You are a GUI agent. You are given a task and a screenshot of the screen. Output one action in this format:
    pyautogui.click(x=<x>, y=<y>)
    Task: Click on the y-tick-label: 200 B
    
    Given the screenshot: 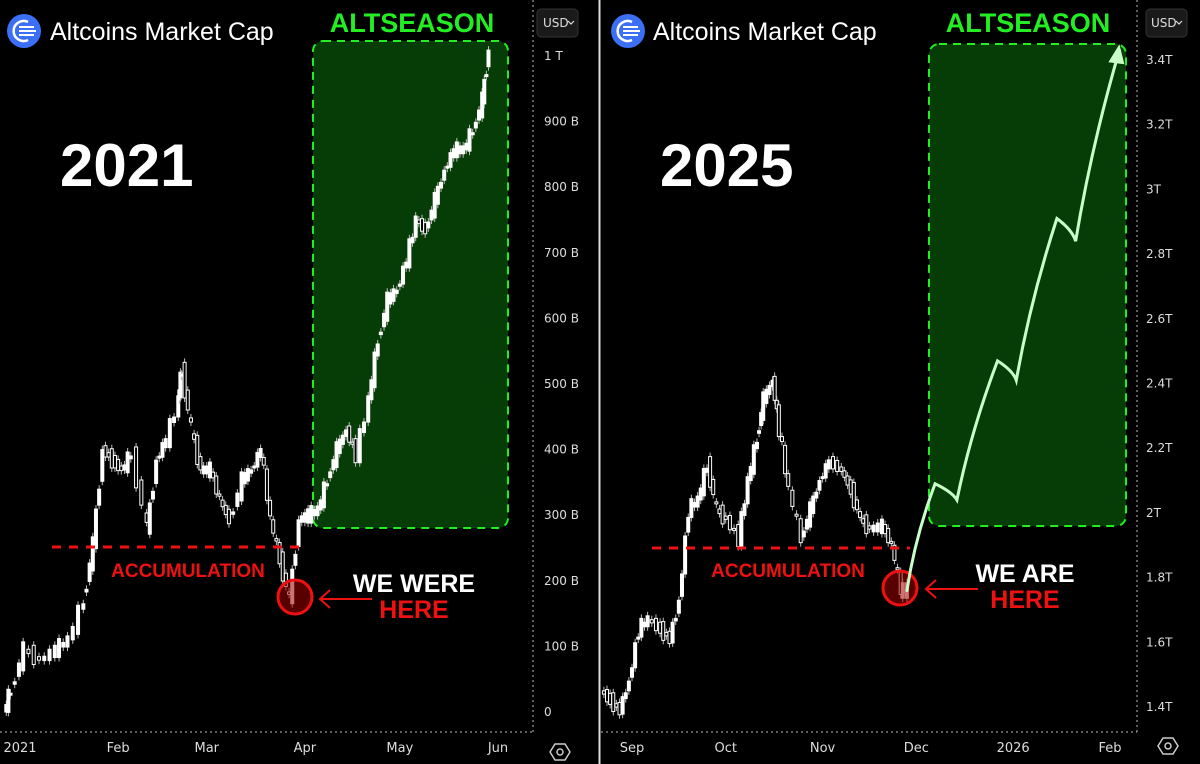 What is the action you would take?
    pyautogui.click(x=561, y=581)
    